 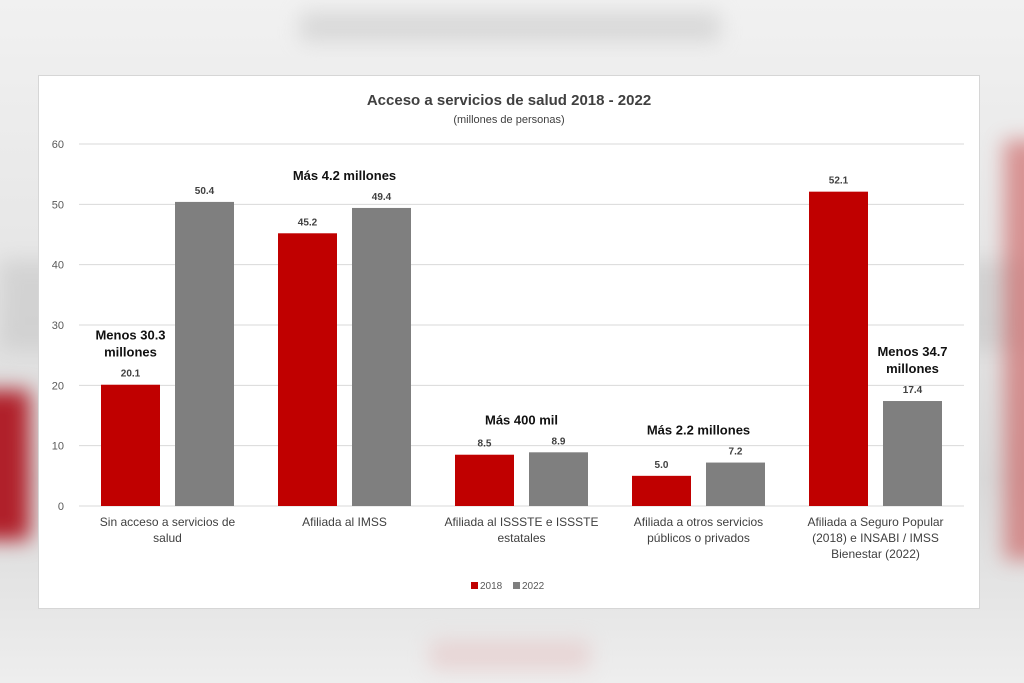 What do you see at coordinates (15, 465) in the screenshot?
I see `background-blur-red-left` at bounding box center [15, 465].